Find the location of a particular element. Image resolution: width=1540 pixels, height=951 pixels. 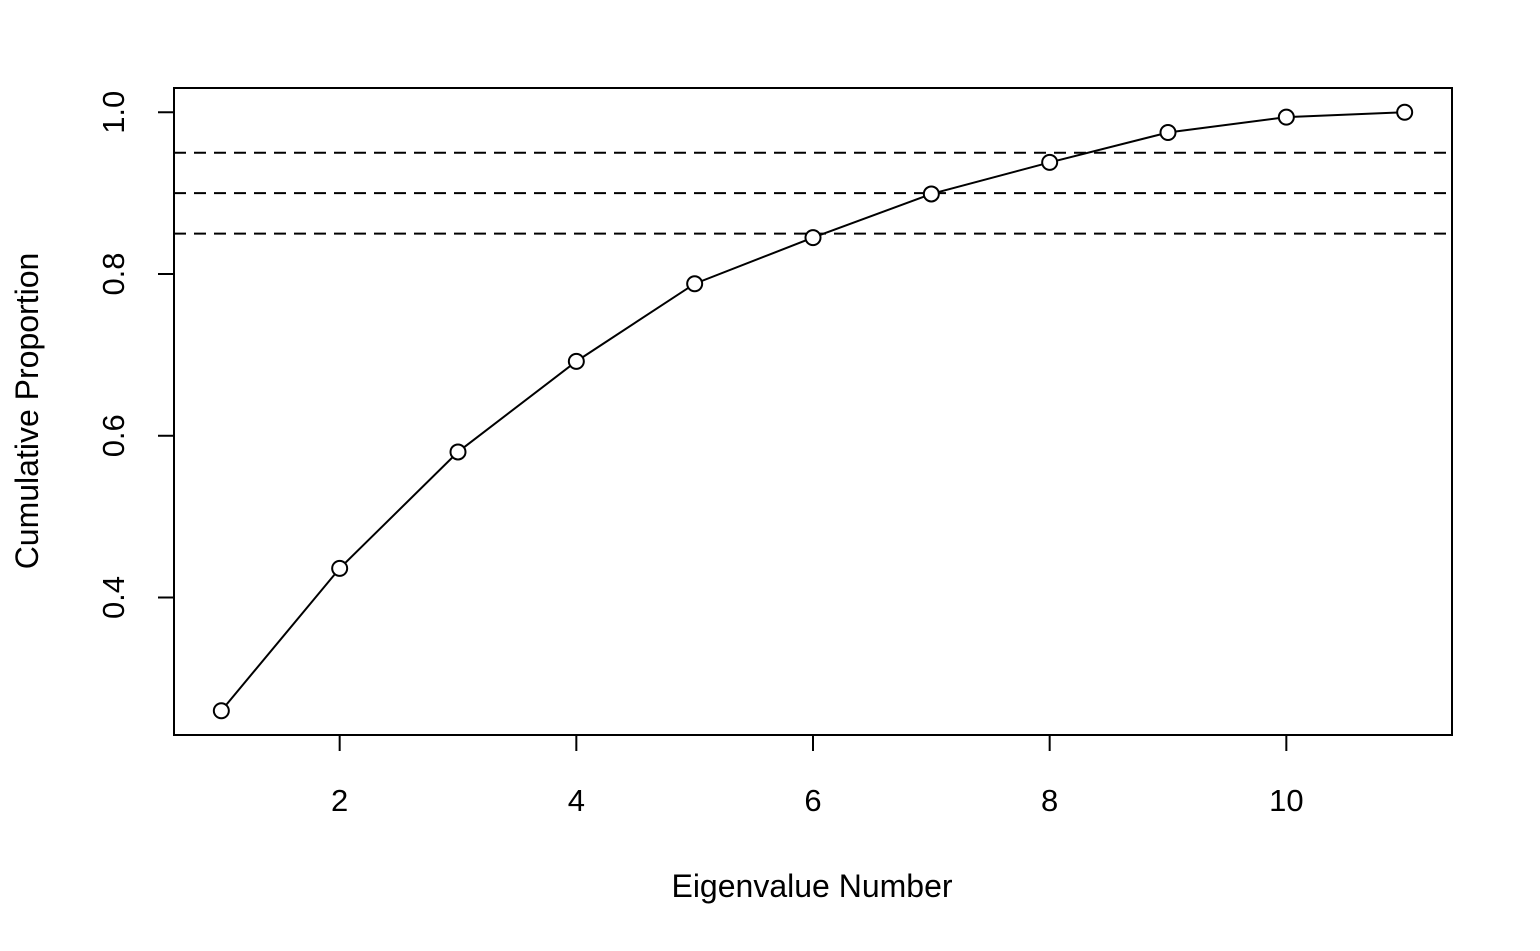

y-tick-label: 0.8 is located at coordinates (113, 273).